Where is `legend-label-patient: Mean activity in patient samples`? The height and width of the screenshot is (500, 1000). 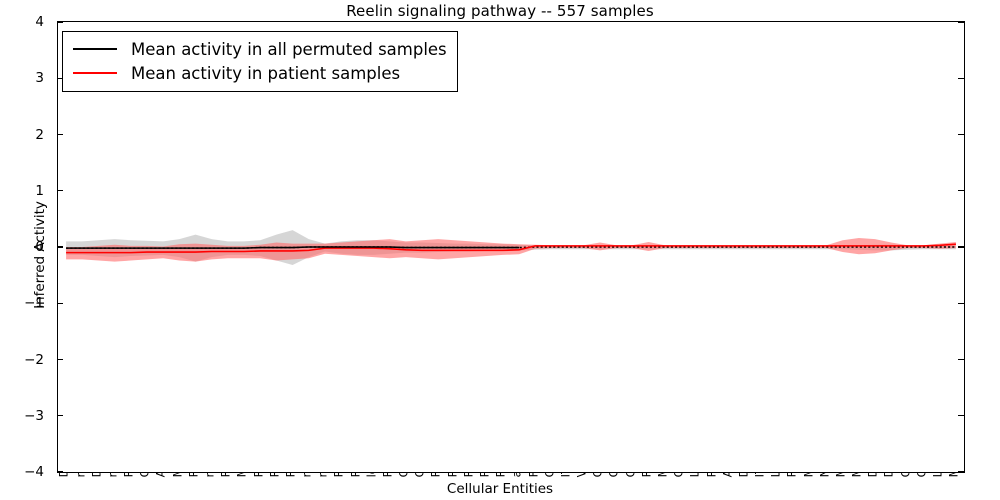 legend-label-patient: Mean activity in patient samples is located at coordinates (266, 73).